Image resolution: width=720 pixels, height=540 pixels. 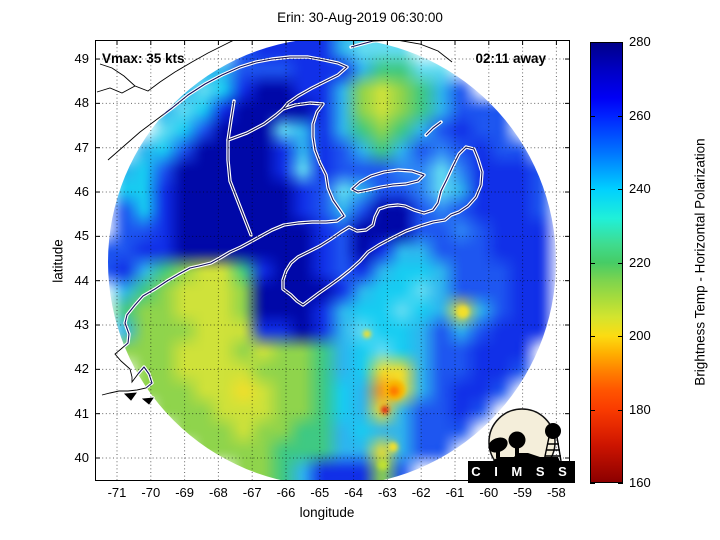 What do you see at coordinates (640, 262) in the screenshot?
I see `colorbar-tick-label: 220` at bounding box center [640, 262].